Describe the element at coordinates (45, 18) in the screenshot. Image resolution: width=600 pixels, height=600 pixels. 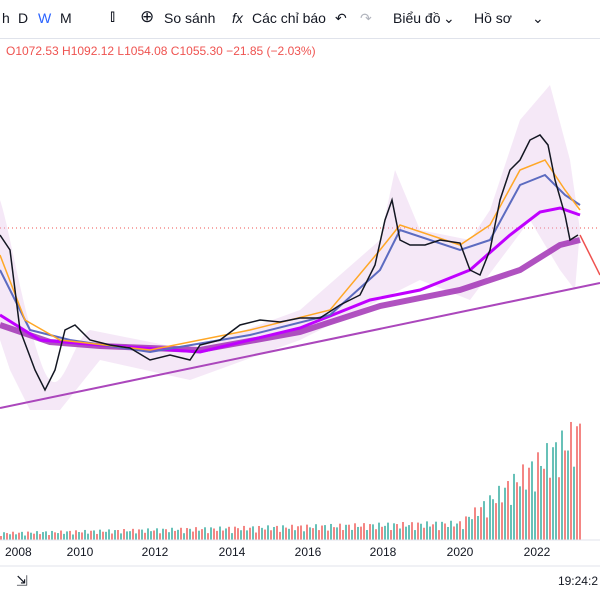
I see `interval: W` at that location.